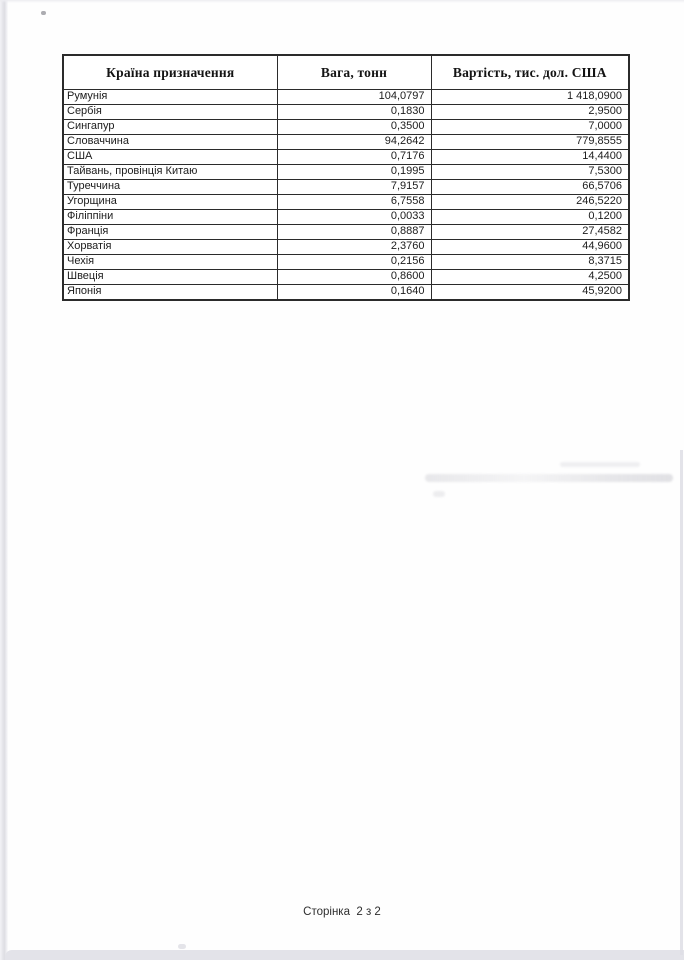 Image resolution: width=684 pixels, height=960 pixels. What do you see at coordinates (354, 97) in the screenshot?
I see `weight-cell: 104,0797` at bounding box center [354, 97].